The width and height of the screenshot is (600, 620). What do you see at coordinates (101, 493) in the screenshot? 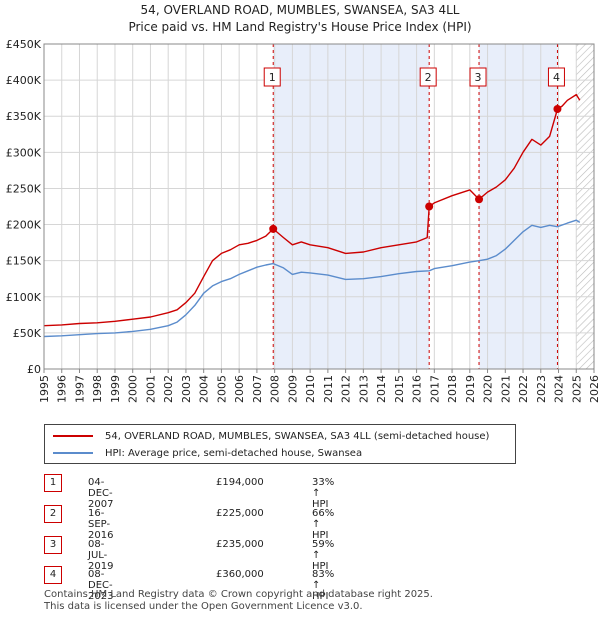
I see `transaction-date: 04-DEC-2007` at bounding box center [101, 493].